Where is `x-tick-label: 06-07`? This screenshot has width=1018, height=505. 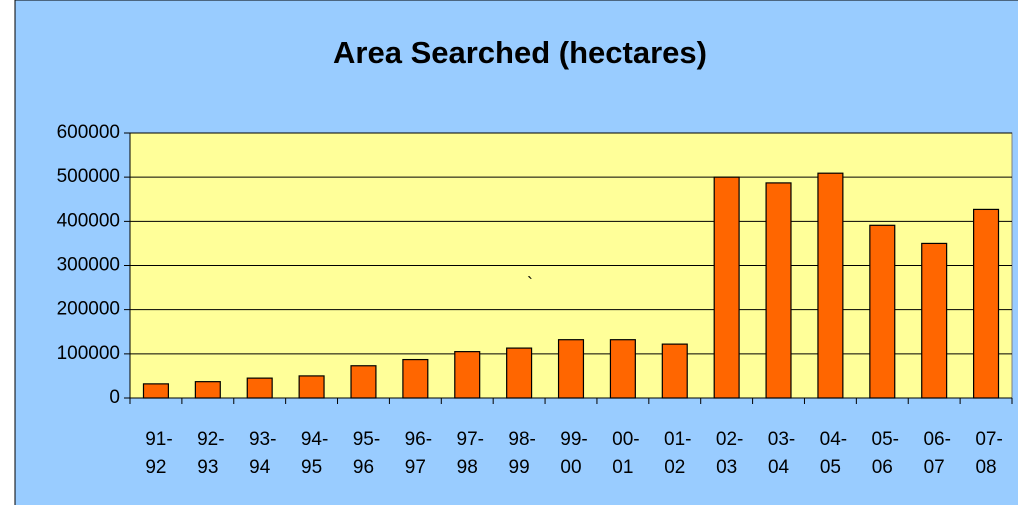 x-tick-label: 06-07 is located at coordinates (936, 453).